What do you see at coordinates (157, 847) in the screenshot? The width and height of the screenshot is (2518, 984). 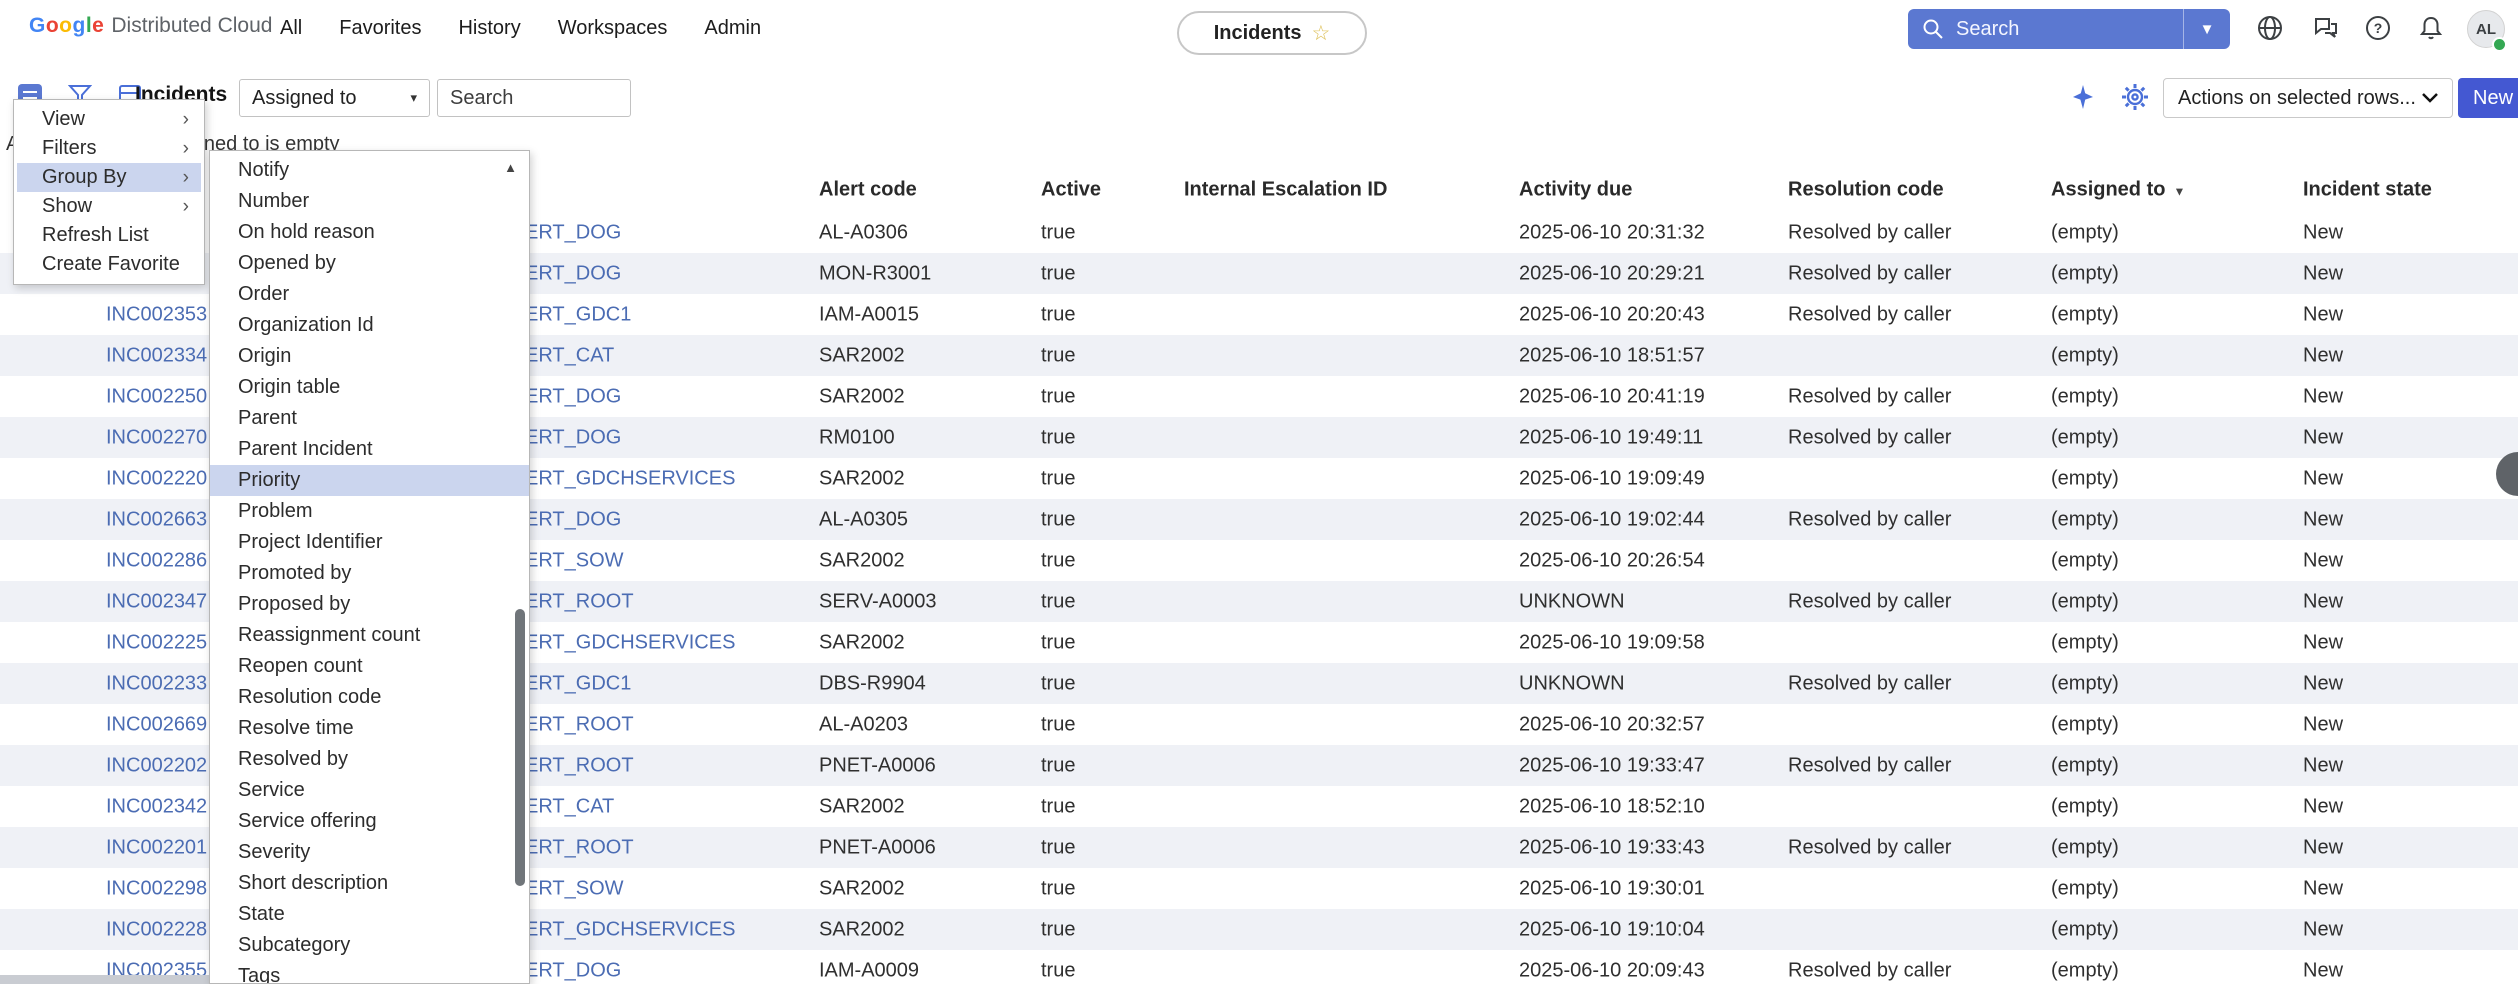 I see `incident-number-link: INC002201` at bounding box center [157, 847].